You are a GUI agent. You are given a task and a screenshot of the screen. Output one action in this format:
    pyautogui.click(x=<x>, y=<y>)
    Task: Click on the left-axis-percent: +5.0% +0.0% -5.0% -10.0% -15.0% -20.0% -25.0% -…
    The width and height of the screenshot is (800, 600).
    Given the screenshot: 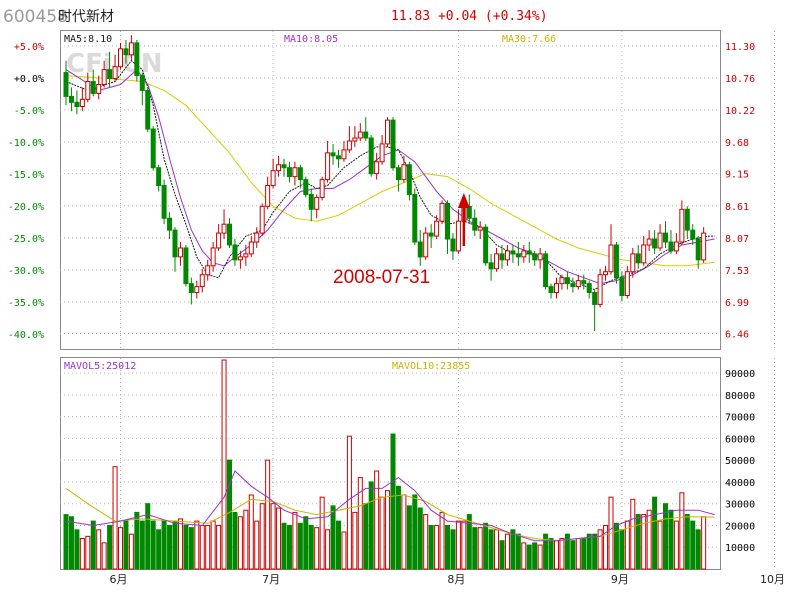 What is the action you would take?
    pyautogui.click(x=26, y=191)
    